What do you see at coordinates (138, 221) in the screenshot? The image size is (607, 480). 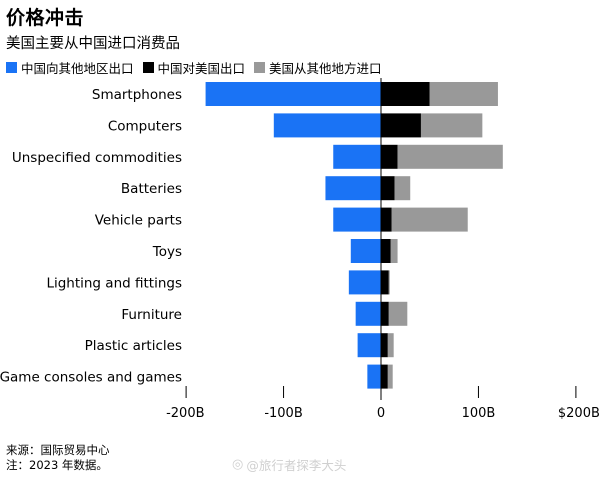 I see `category-label: Vehicle parts` at bounding box center [138, 221].